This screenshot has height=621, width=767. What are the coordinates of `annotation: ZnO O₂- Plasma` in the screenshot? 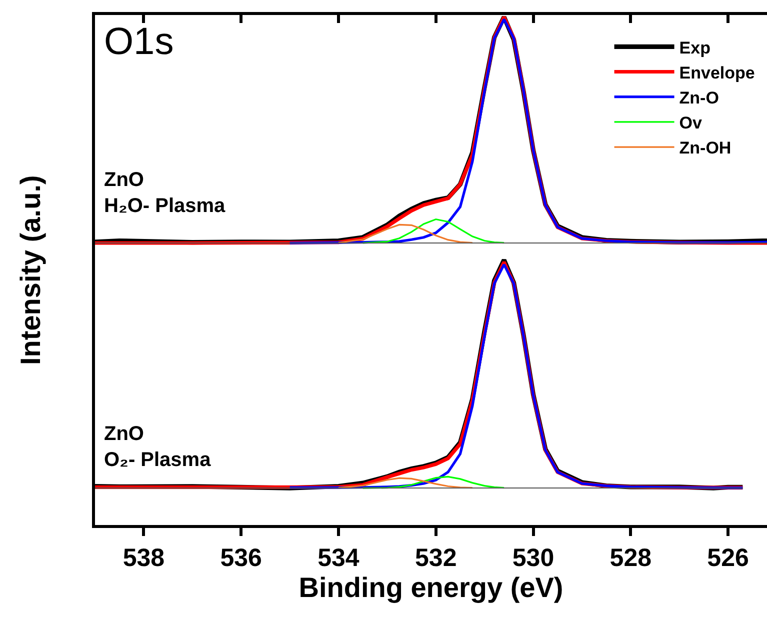 It's located at (158, 447).